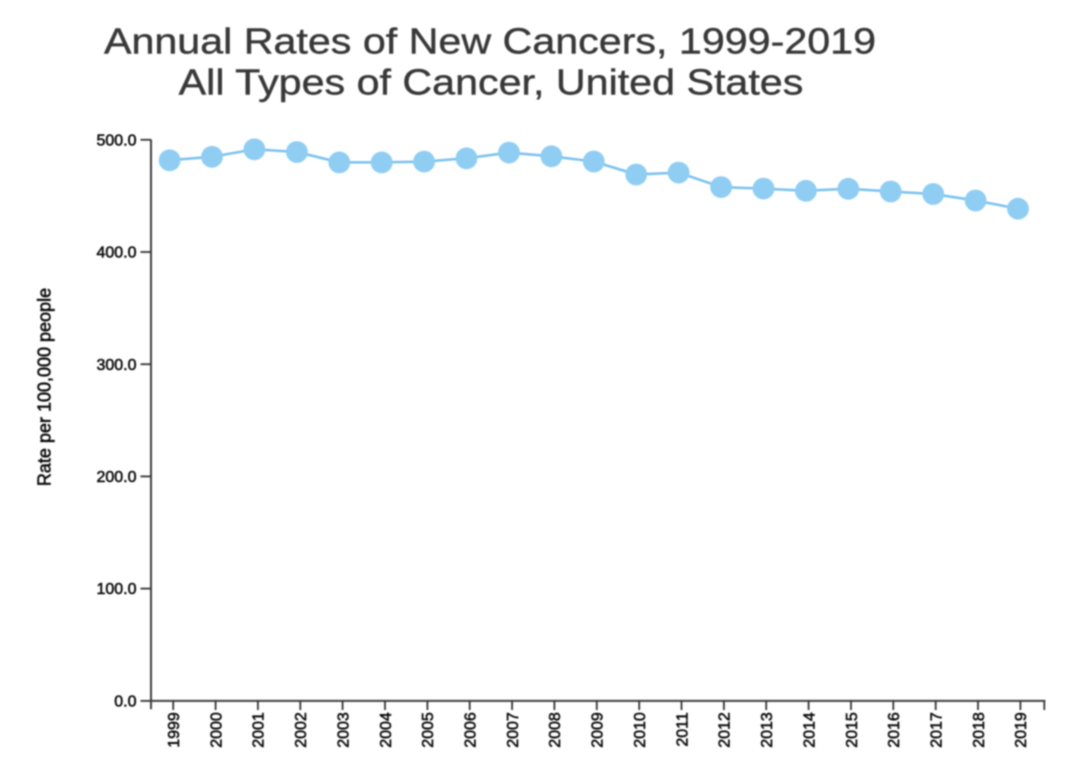 This screenshot has height=760, width=1080. Describe the element at coordinates (767, 730) in the screenshot. I see `svg-text: 2013` at that location.